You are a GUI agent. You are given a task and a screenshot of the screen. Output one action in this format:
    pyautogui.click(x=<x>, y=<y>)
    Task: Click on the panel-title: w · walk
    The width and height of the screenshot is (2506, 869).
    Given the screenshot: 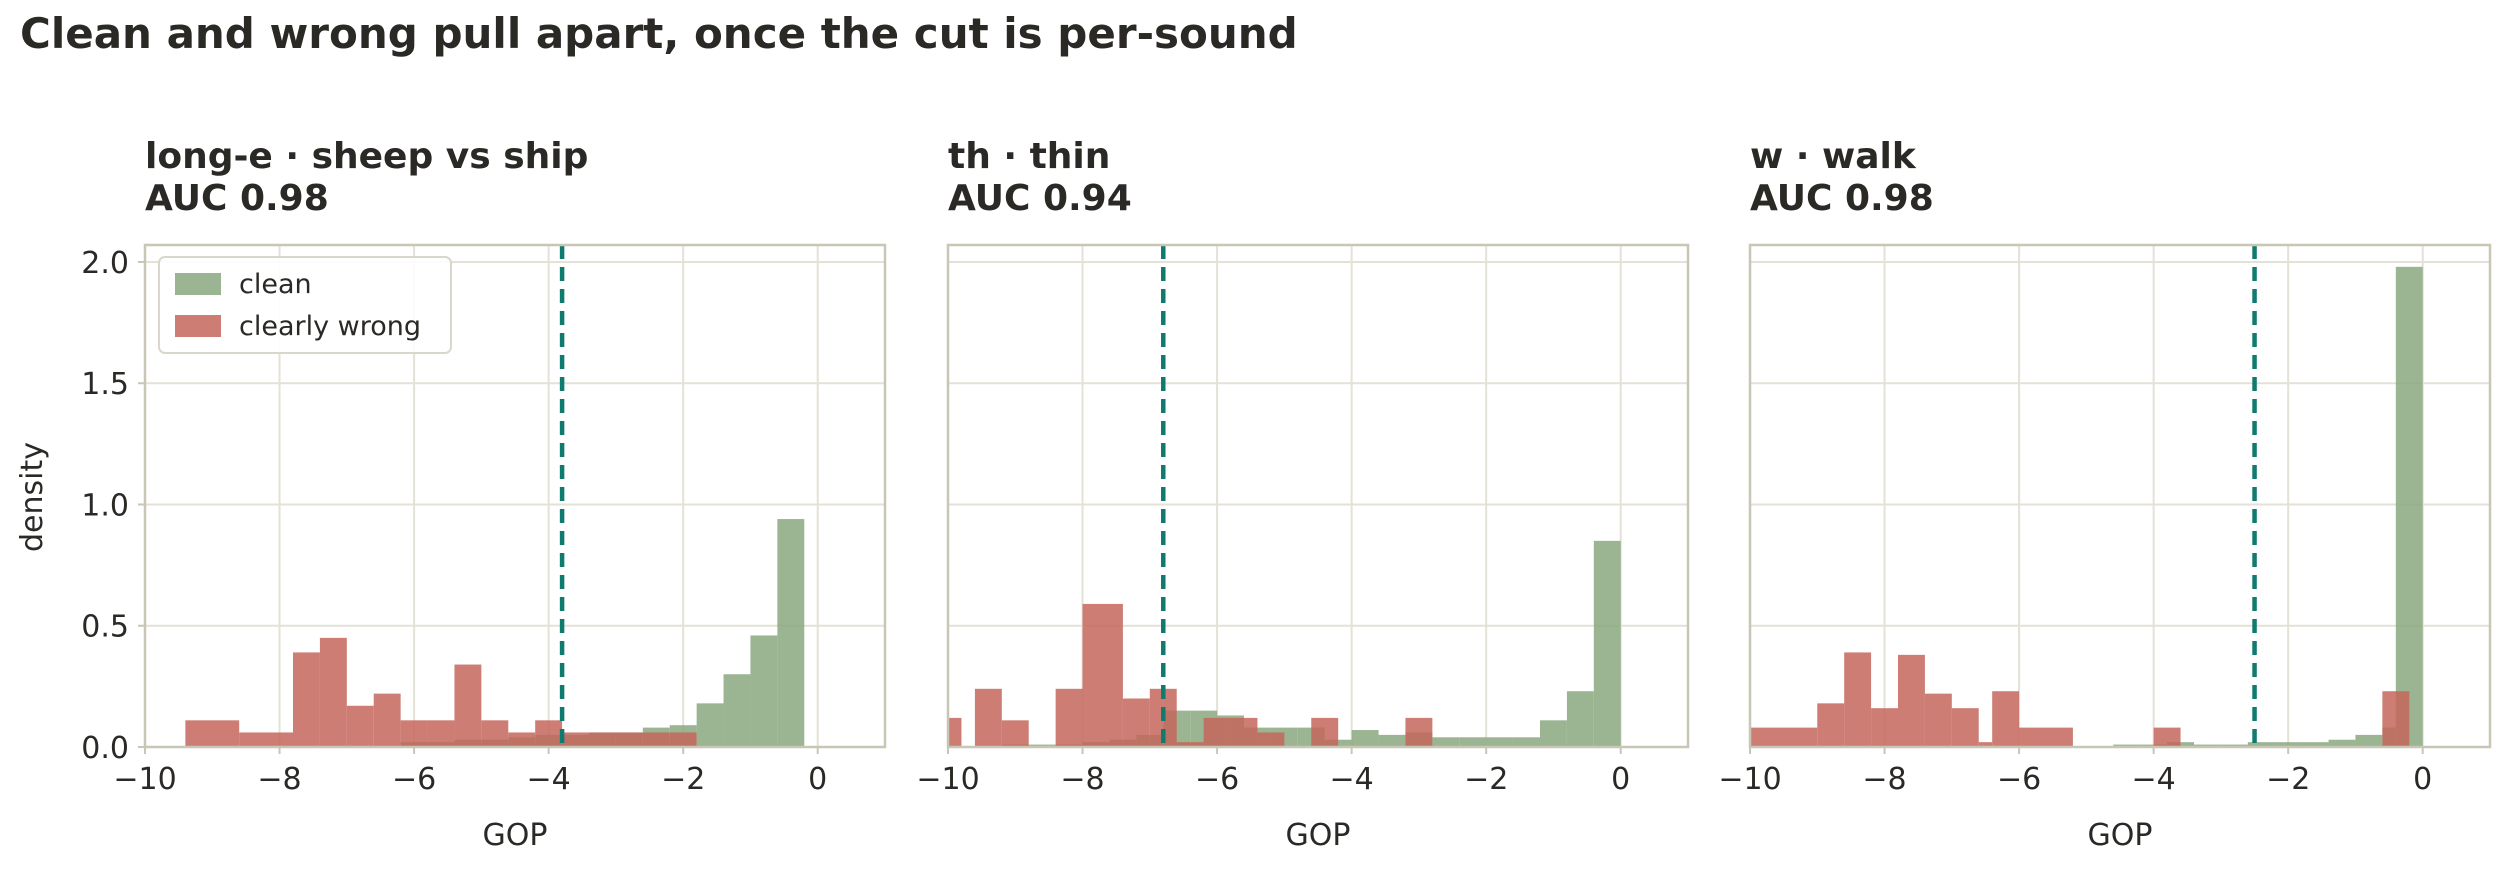 What is the action you would take?
    pyautogui.click(x=1833, y=156)
    